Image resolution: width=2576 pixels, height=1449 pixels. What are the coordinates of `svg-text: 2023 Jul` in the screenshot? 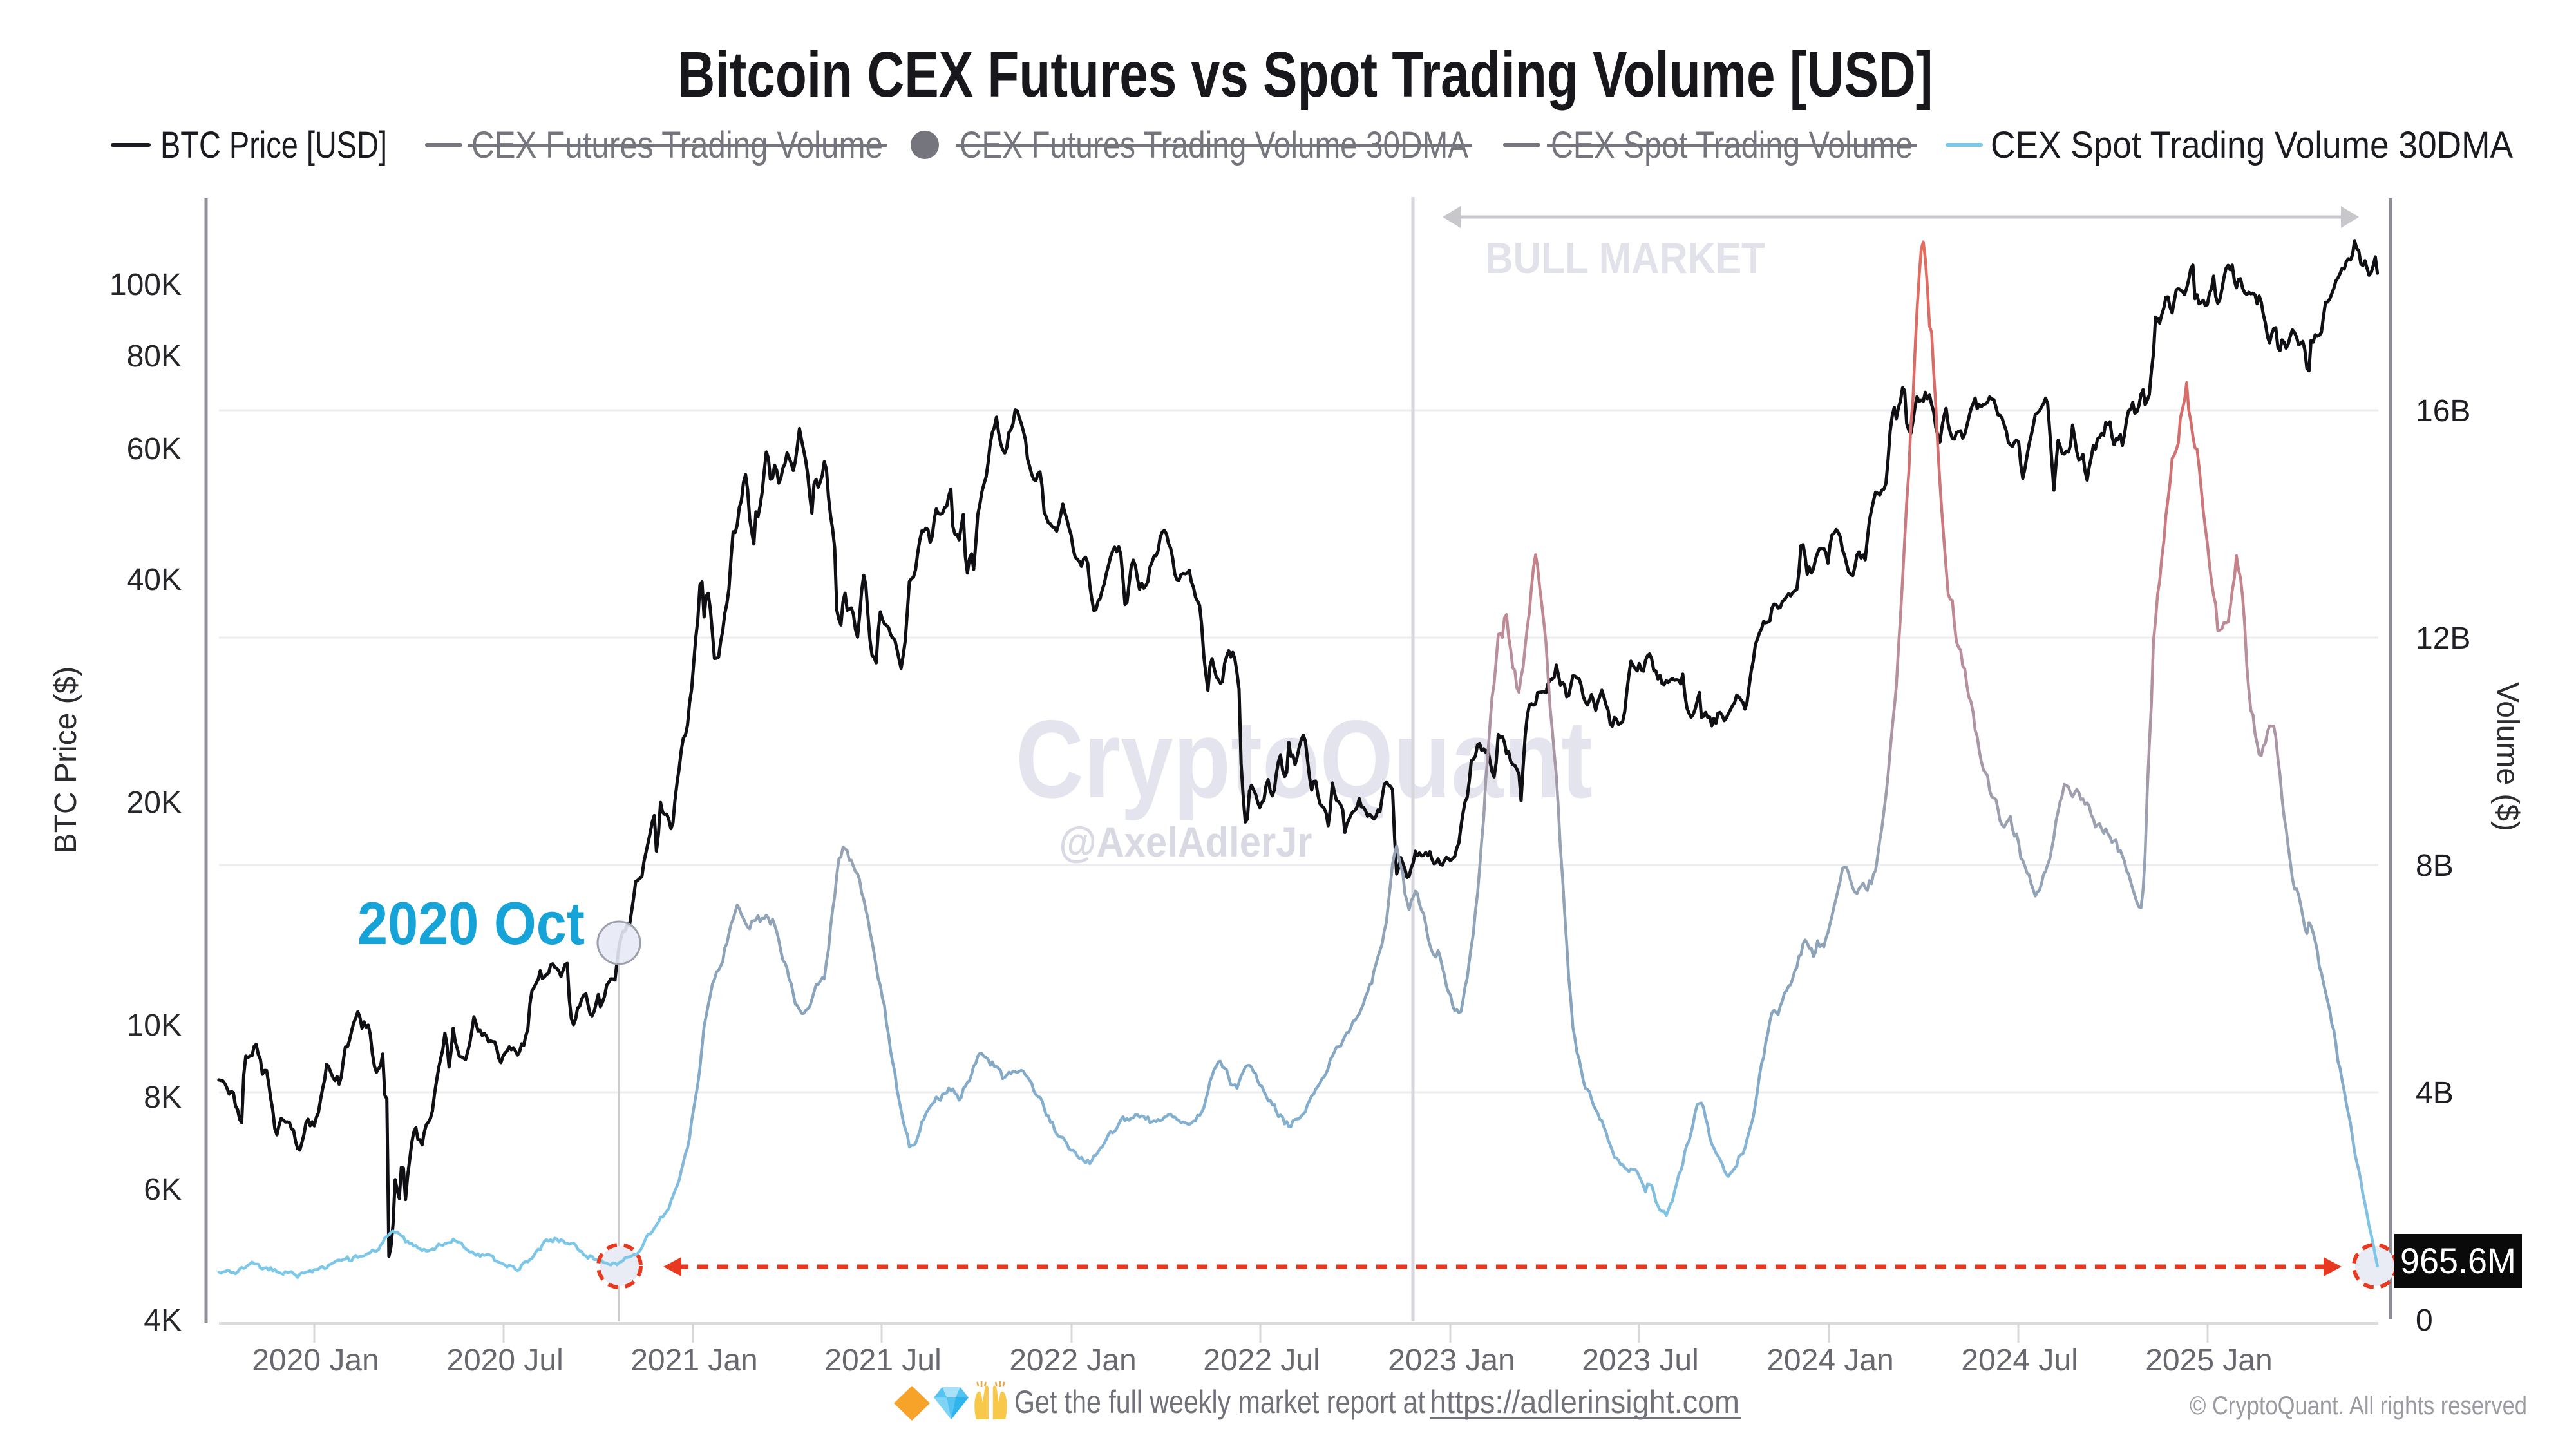 It's located at (1640, 1360).